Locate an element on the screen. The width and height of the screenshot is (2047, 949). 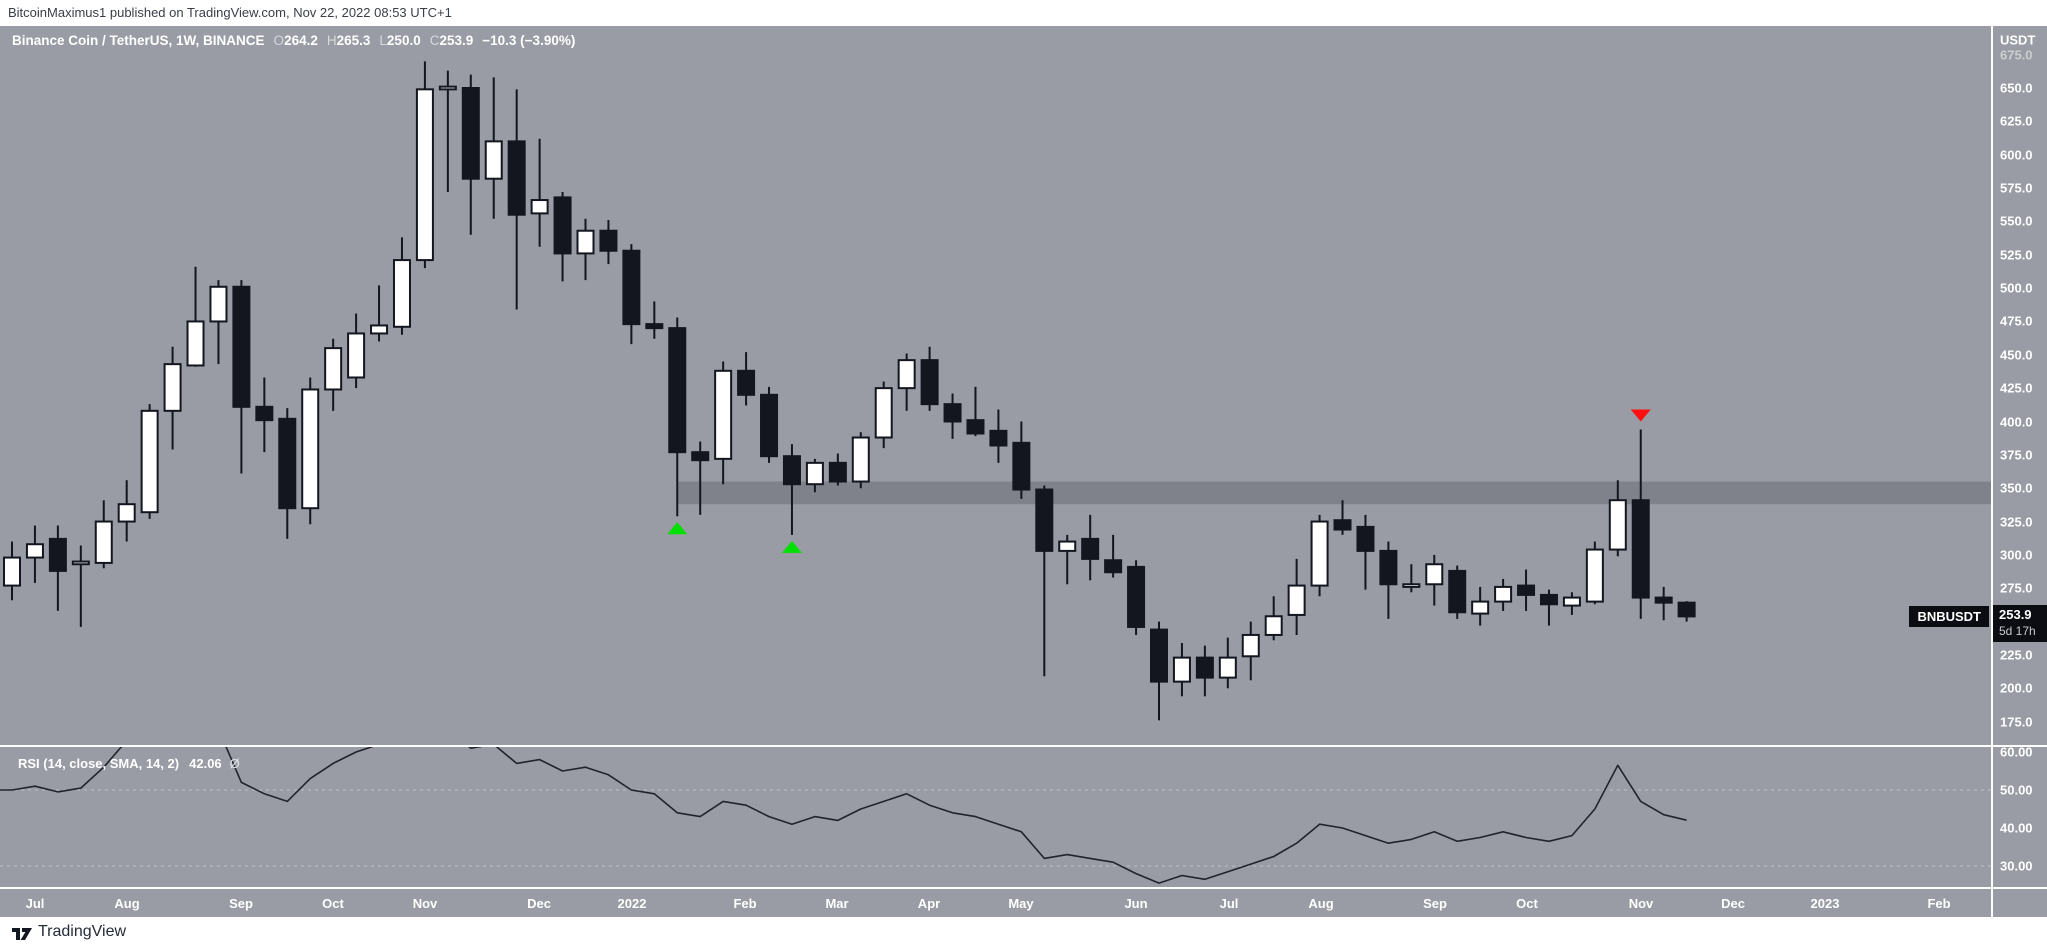
ohlc-readout: O264.2 H265.3 L250.0 C253.9 is located at coordinates (369, 40).